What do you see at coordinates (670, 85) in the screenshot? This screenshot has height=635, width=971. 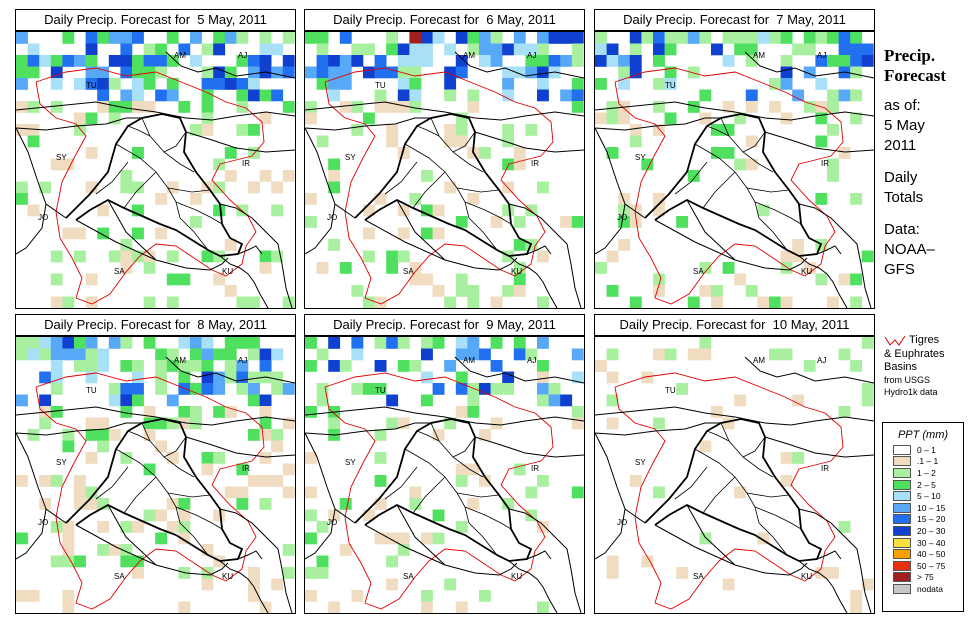 I see `country-label: TU` at bounding box center [670, 85].